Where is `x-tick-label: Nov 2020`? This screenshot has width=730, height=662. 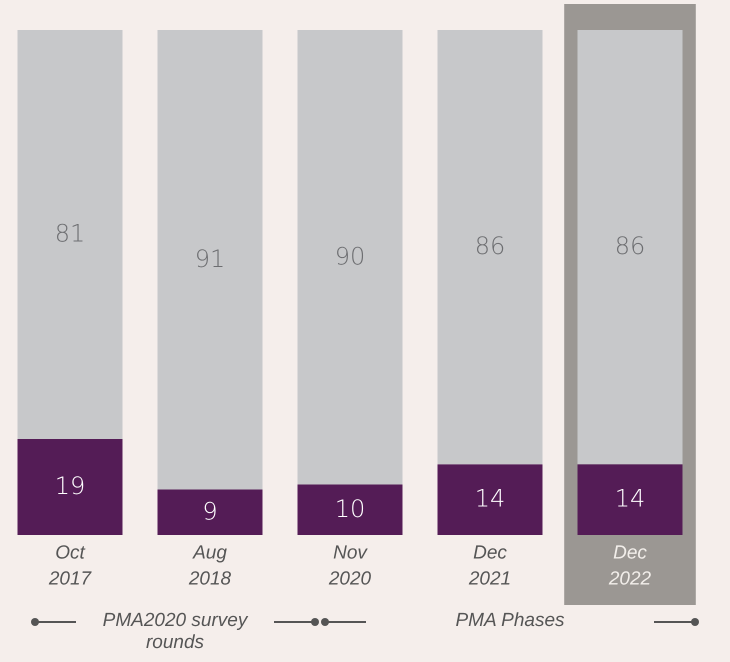 x-tick-label: Nov 2020 is located at coordinates (350, 566).